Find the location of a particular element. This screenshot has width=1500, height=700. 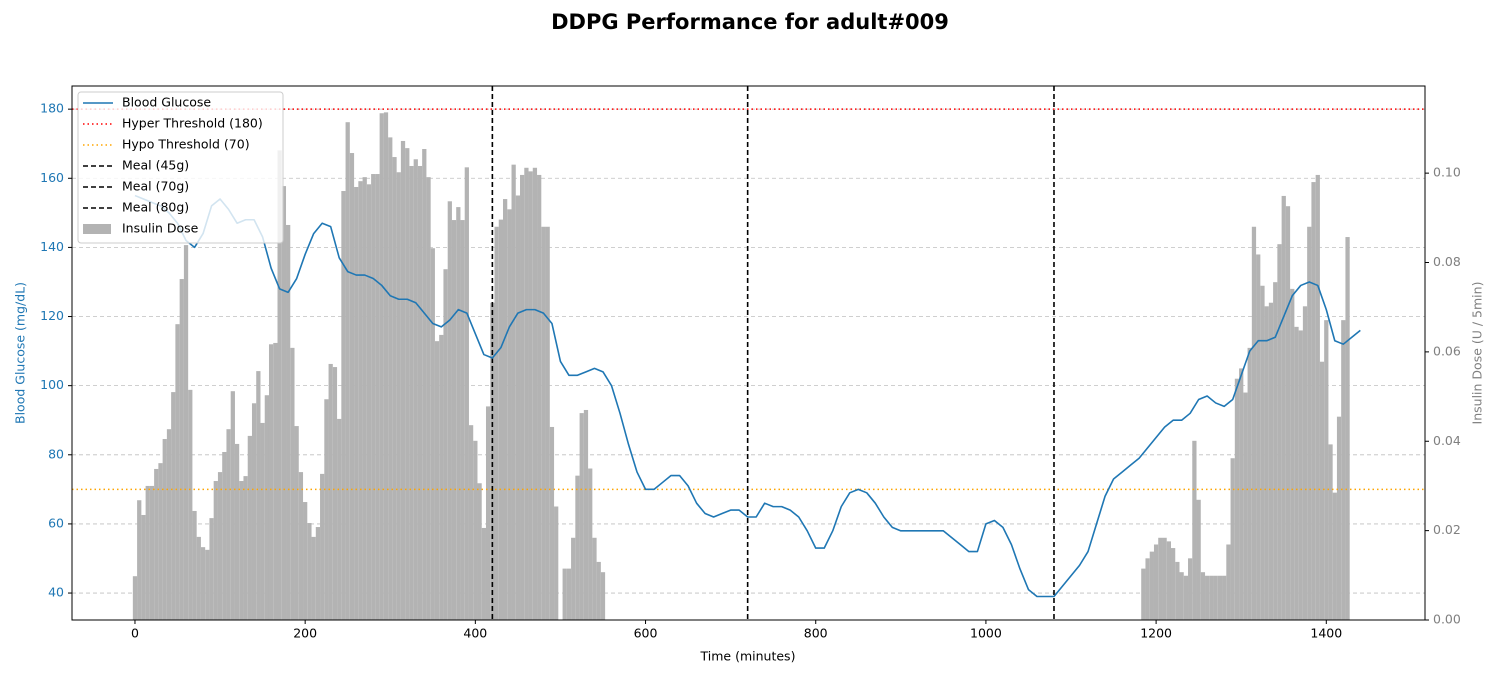

legend-label: Meal (80g) is located at coordinates (155, 207).